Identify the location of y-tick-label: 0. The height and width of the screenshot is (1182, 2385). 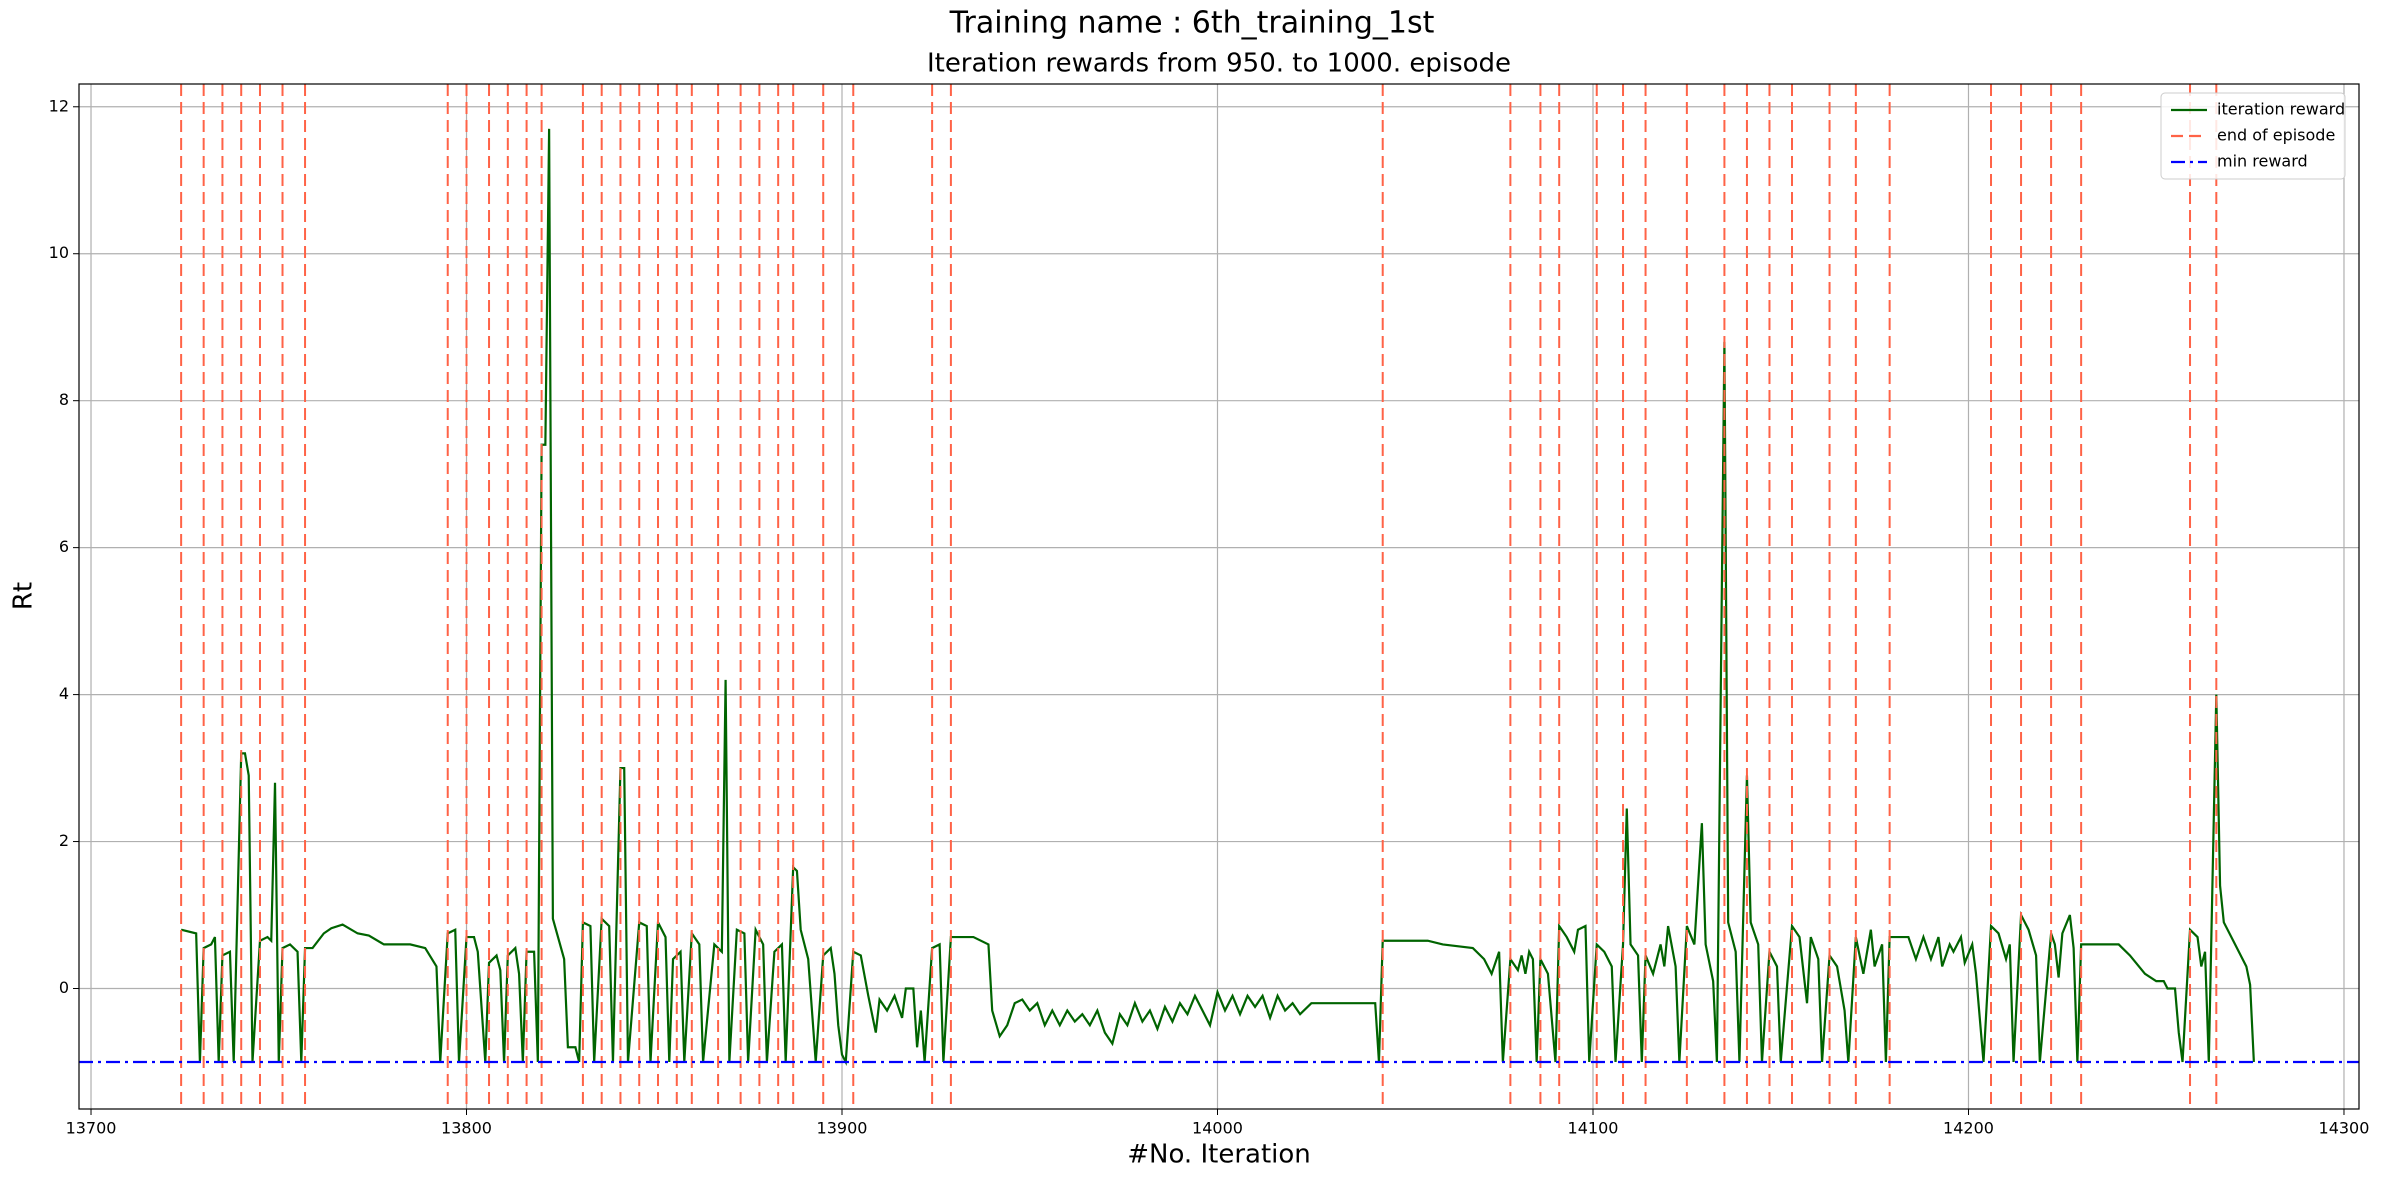
(64, 987).